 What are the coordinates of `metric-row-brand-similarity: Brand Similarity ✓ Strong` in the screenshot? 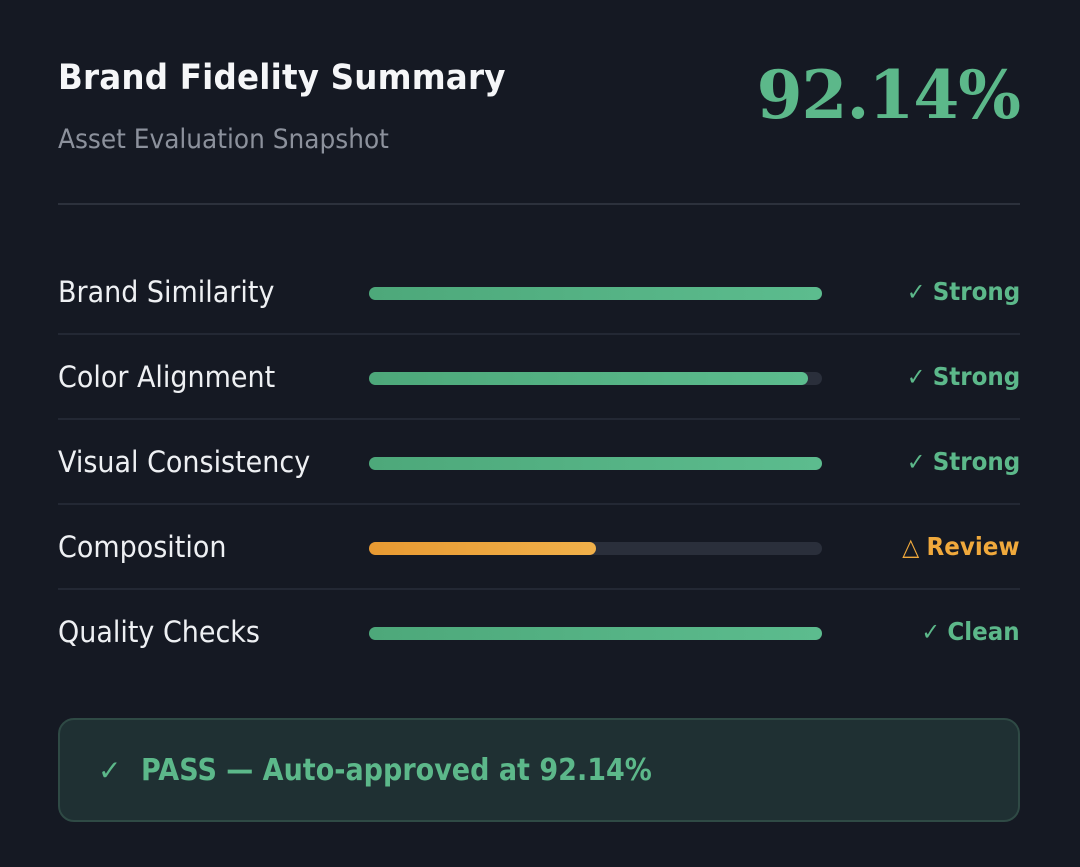 It's located at (539, 292).